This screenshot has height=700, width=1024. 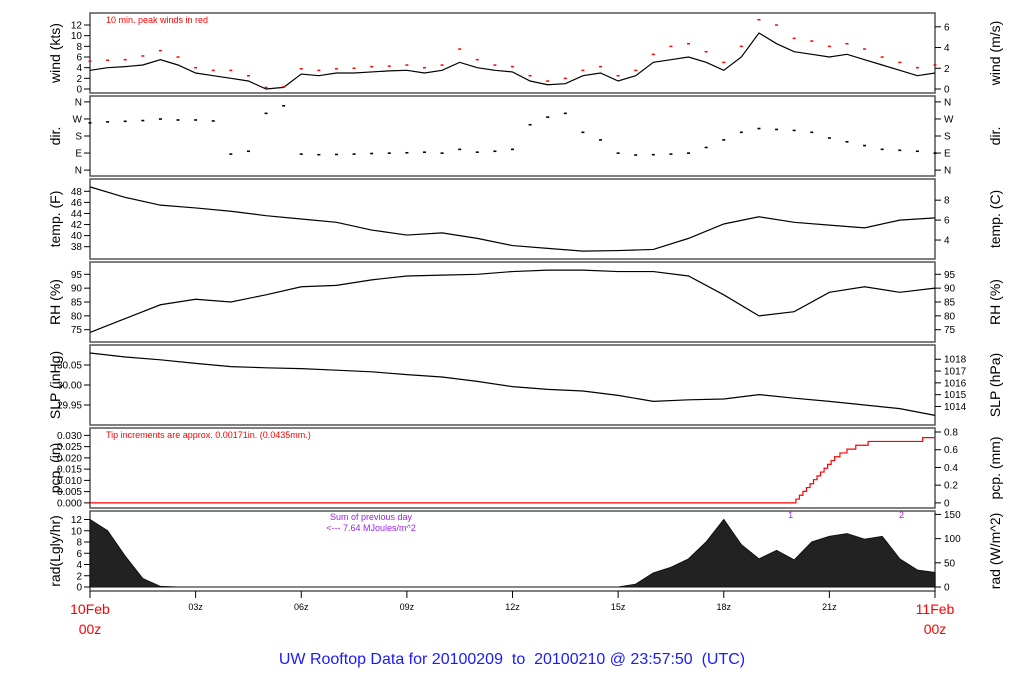 What do you see at coordinates (77, 531) in the screenshot?
I see `rad-ytick-label: 10` at bounding box center [77, 531].